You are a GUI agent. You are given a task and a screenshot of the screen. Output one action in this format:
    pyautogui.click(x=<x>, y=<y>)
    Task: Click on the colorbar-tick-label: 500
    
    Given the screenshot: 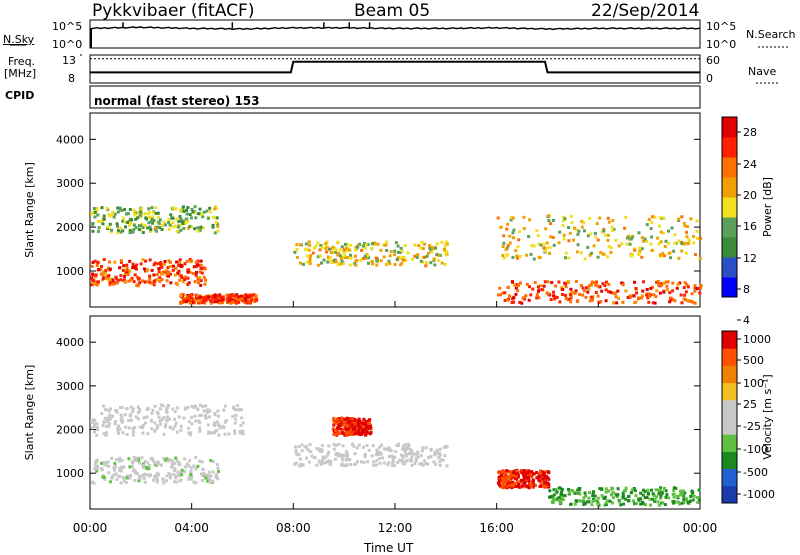 What is the action you would take?
    pyautogui.click(x=753, y=360)
    